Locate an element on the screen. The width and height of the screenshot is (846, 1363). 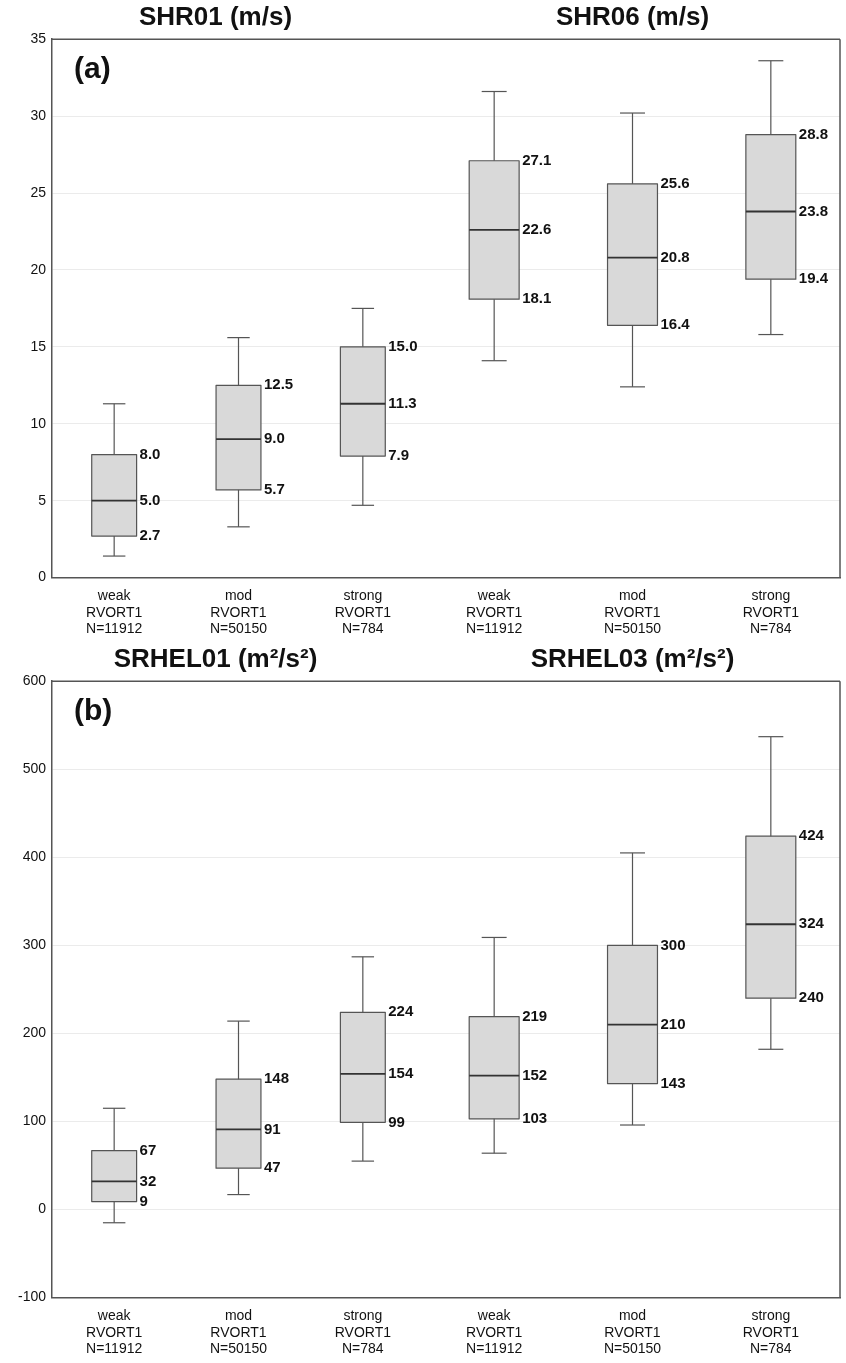
text: 8.0 is located at coordinates (150, 453).